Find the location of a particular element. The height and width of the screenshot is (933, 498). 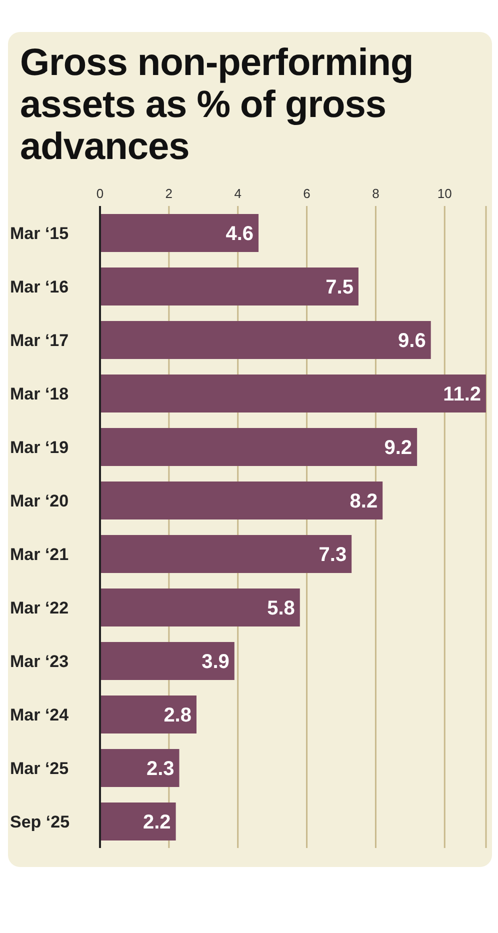

data-label: 11.2 is located at coordinates (462, 395).